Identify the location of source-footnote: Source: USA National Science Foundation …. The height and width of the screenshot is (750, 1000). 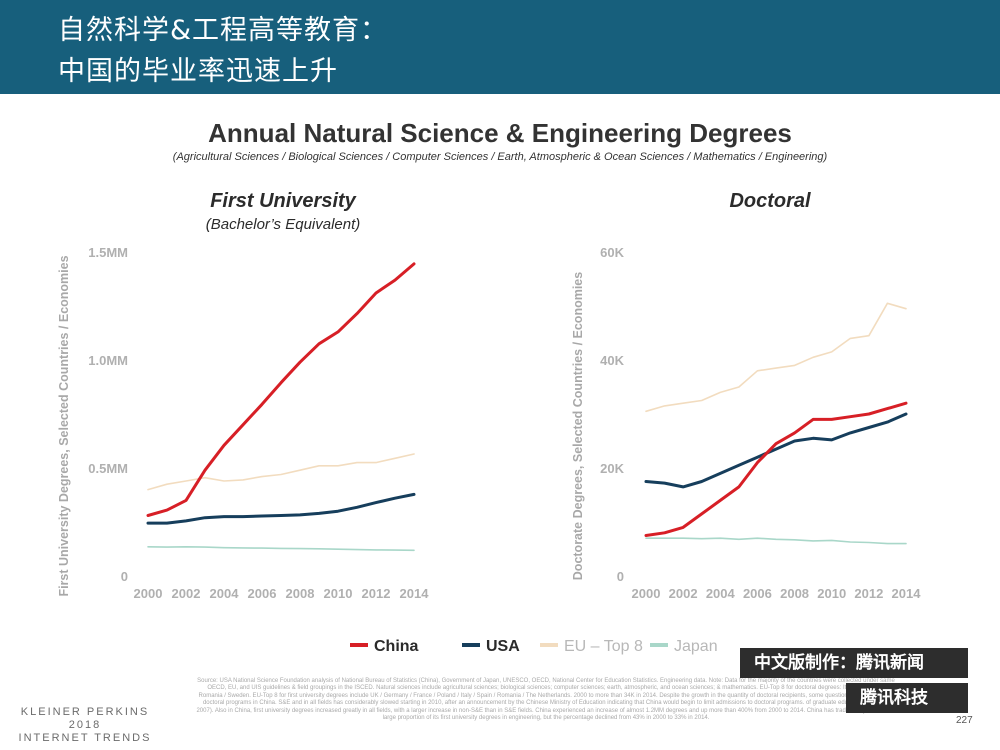
(546, 700).